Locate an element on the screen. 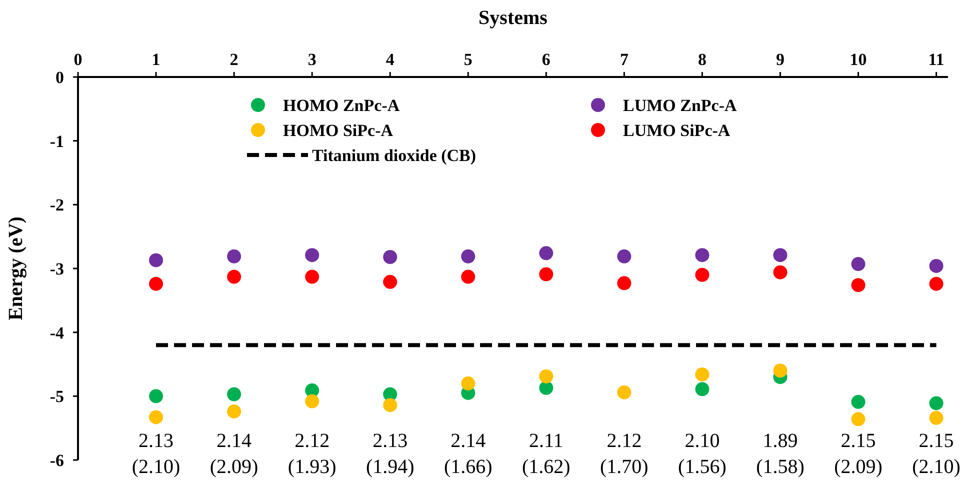  x-tick-label: 9 is located at coordinates (780, 59).